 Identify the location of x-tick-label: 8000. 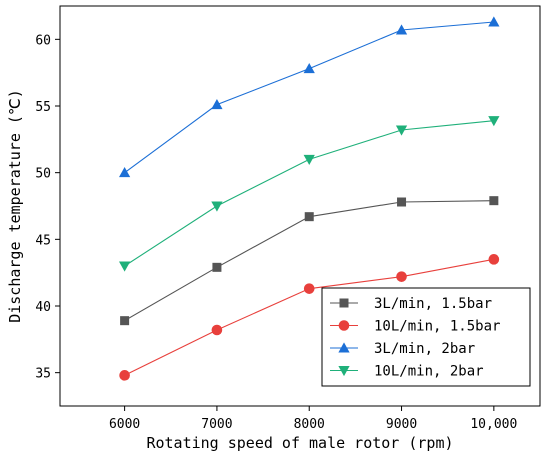
(309, 424).